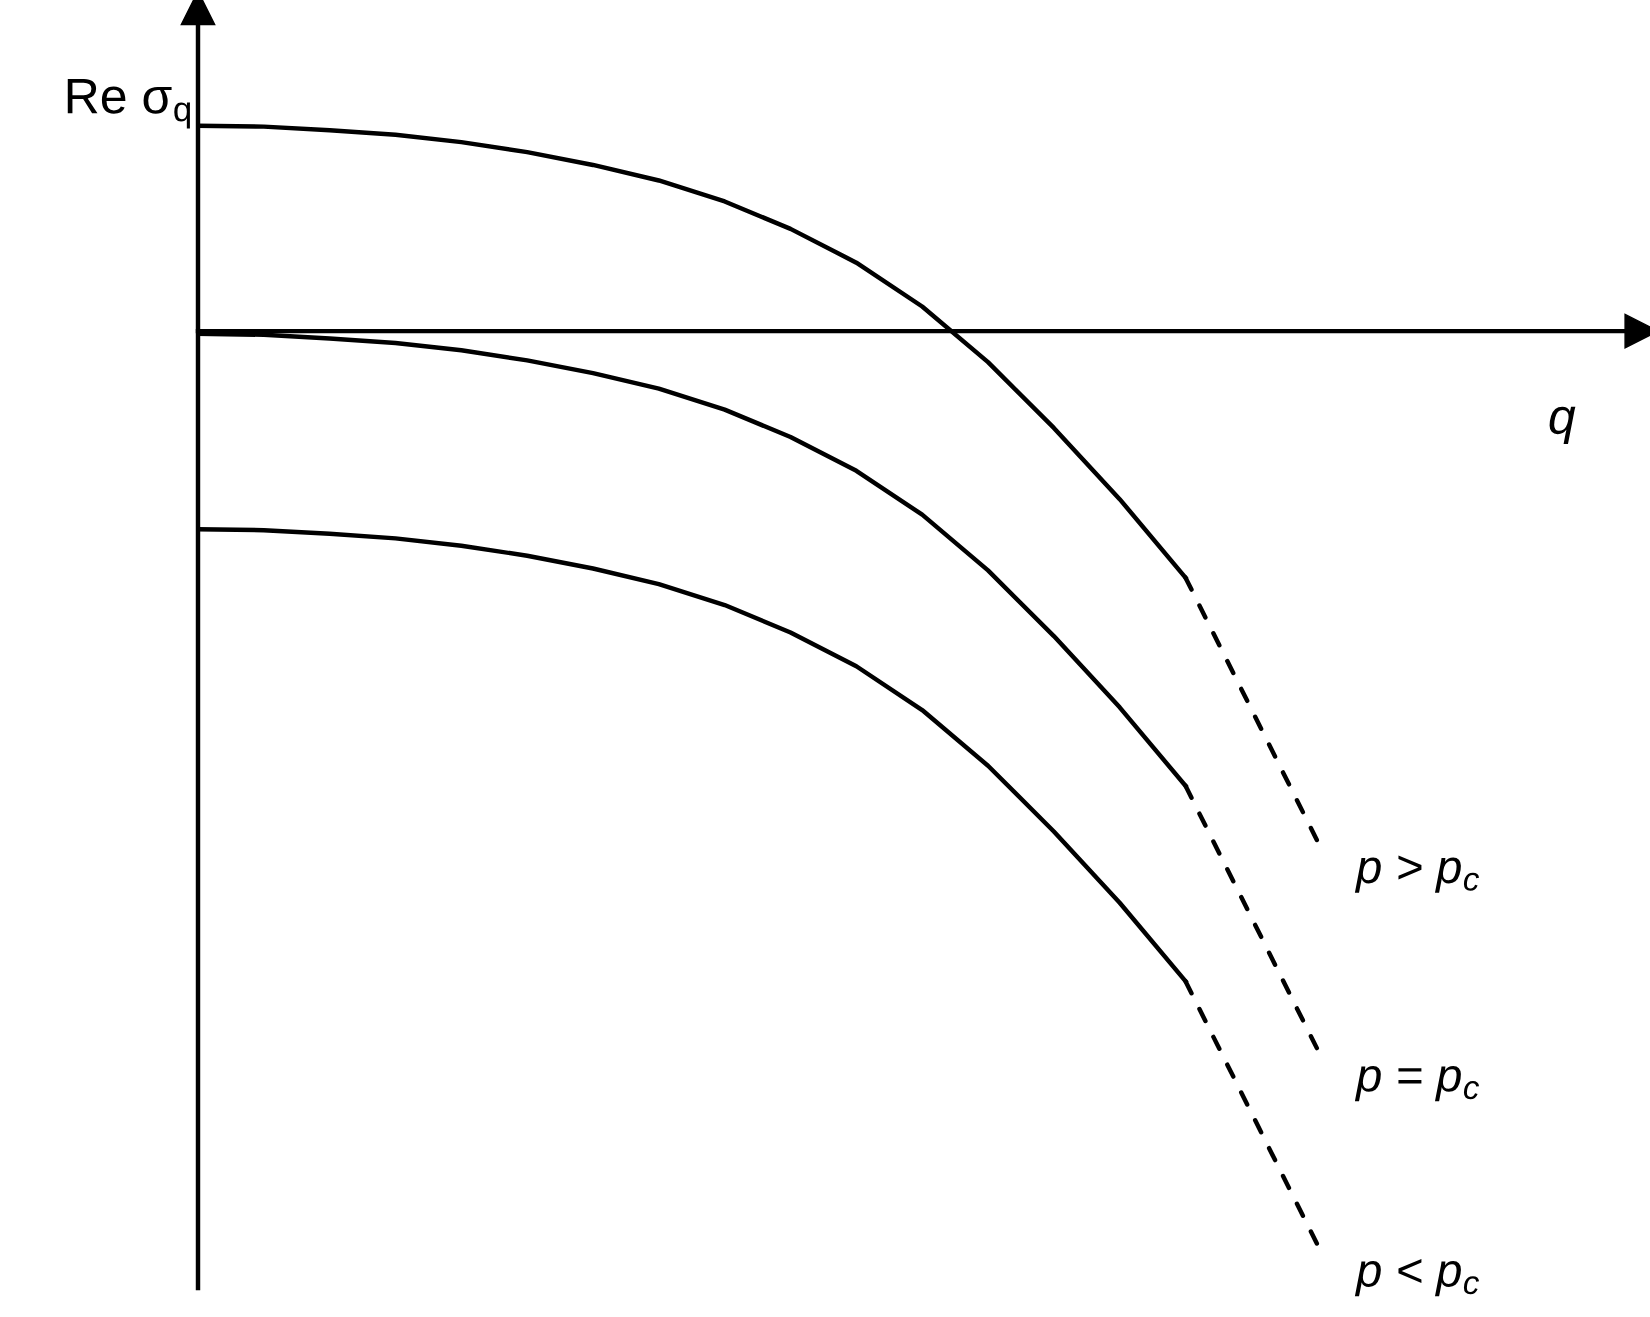 This screenshot has width=1650, height=1317. What do you see at coordinates (1417, 874) in the screenshot?
I see `series-label: p > p$_{c}$` at bounding box center [1417, 874].